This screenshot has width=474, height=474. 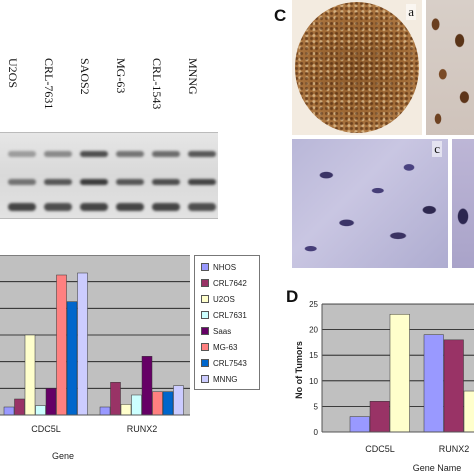 I want to click on bar-crl7631-runx2, so click(x=136, y=405).